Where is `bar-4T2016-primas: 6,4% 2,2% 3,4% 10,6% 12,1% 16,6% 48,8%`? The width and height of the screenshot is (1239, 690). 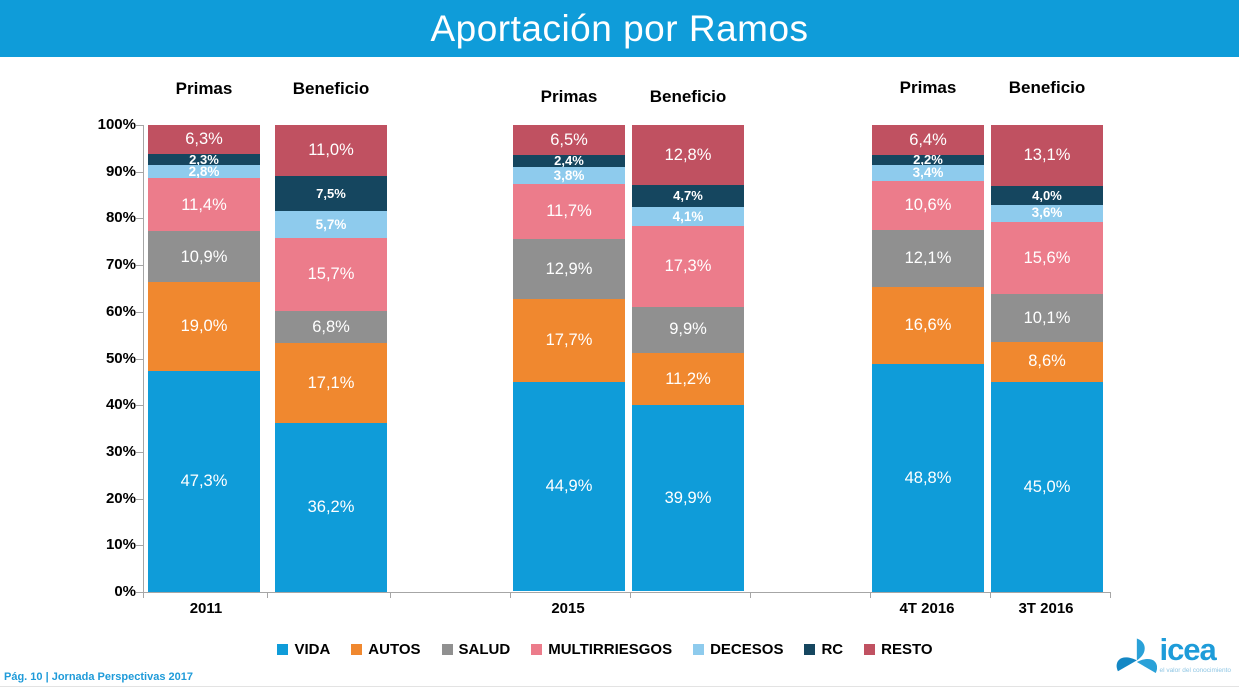 bar-4T2016-primas: 6,4% 2,2% 3,4% 10,6% 12,1% 16,6% 48,8% is located at coordinates (928, 358).